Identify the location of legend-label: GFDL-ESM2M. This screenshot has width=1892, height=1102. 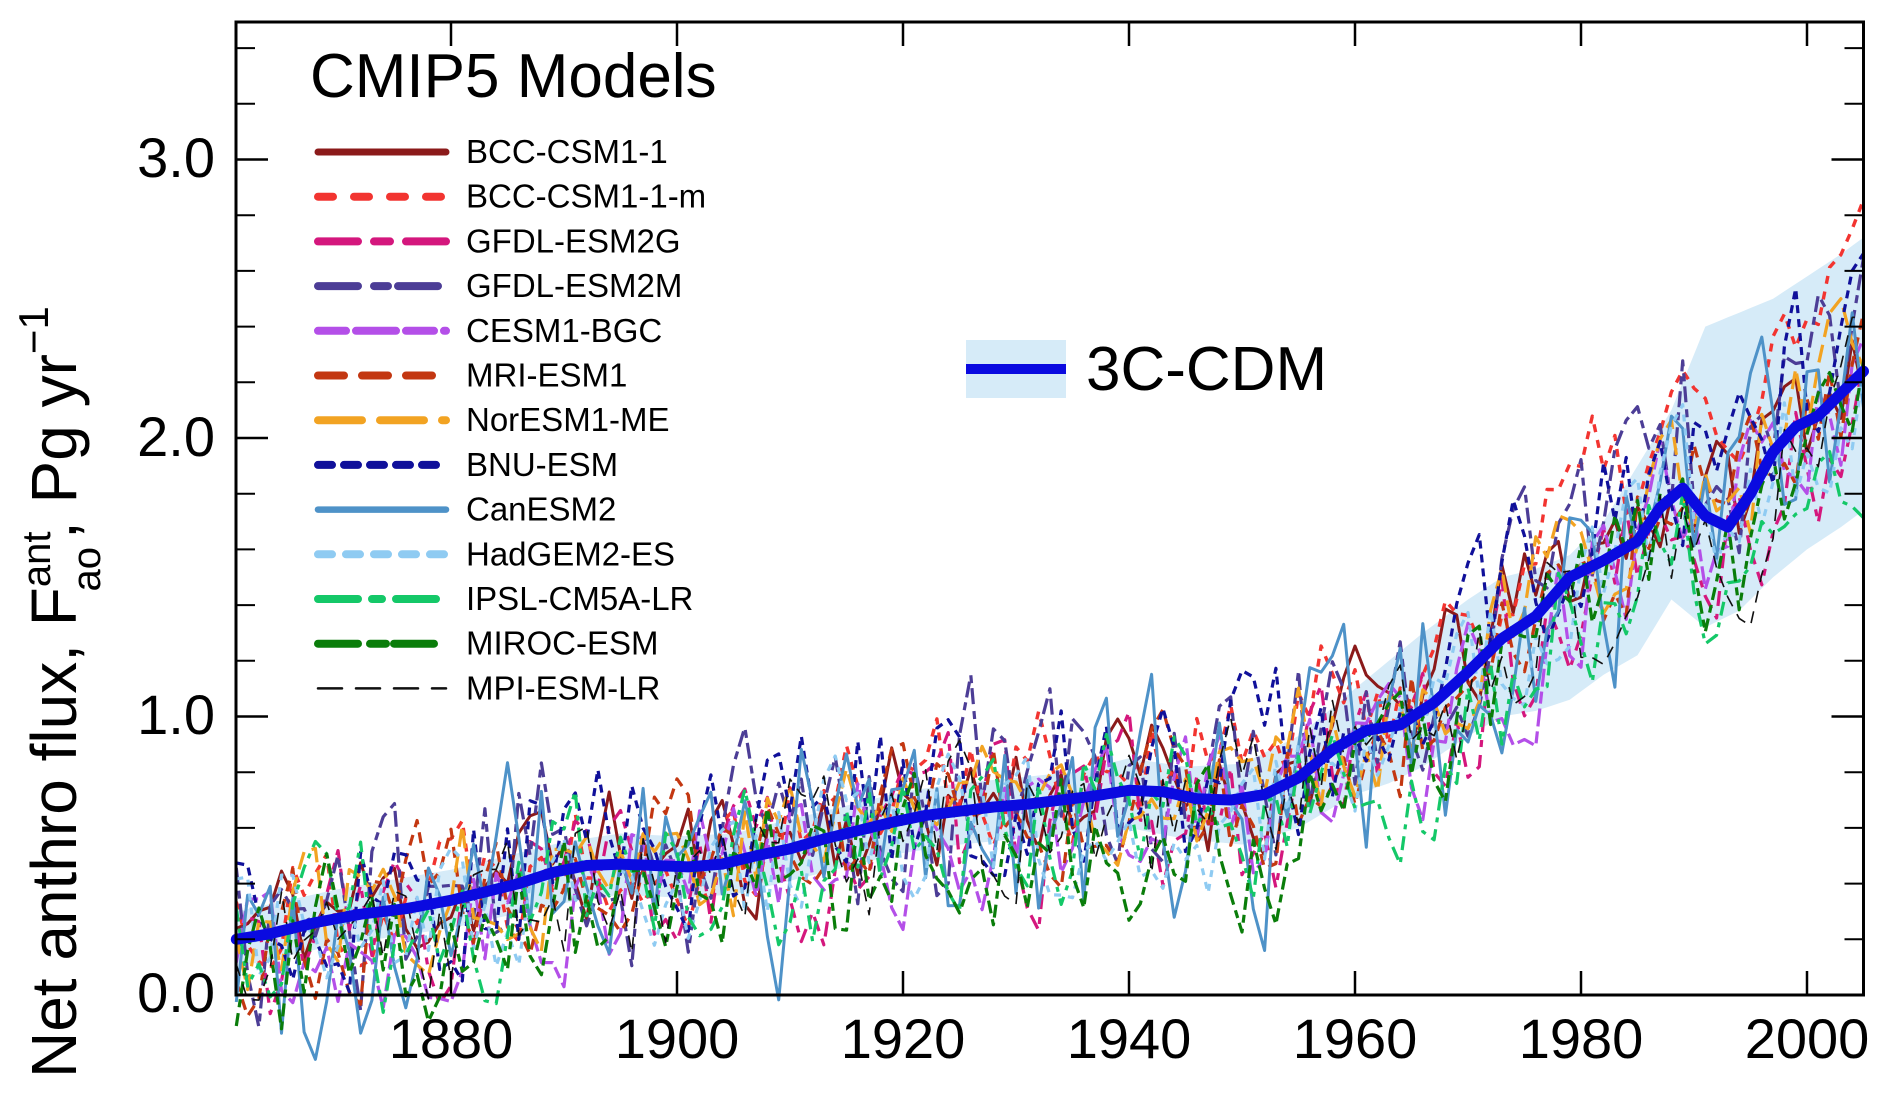
(574, 285).